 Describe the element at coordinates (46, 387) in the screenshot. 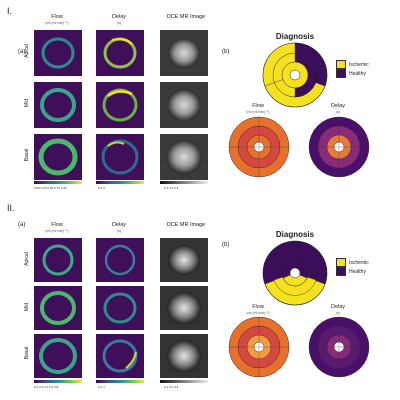

I see `section-ii-flow-ticks: 0.0 0.2 0.4 0.6 0.8` at that location.